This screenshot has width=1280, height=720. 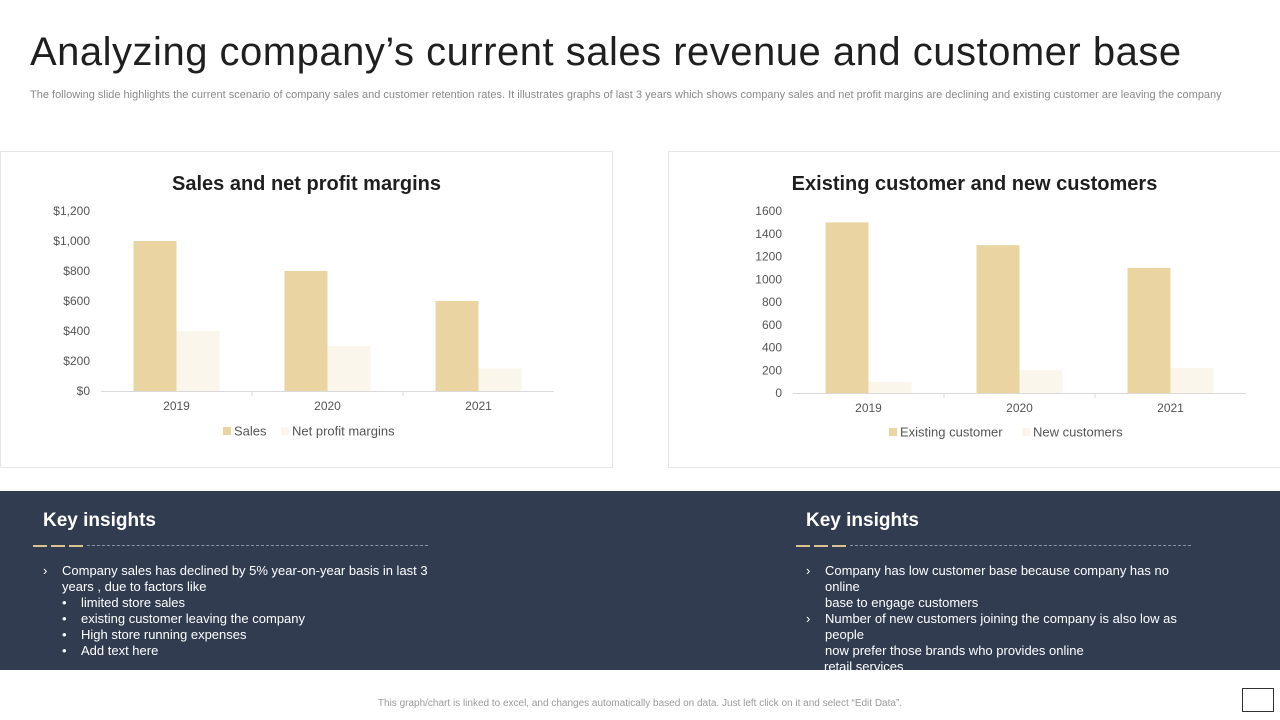 What do you see at coordinates (134, 586) in the screenshot?
I see `list-item: years , due to factors like` at bounding box center [134, 586].